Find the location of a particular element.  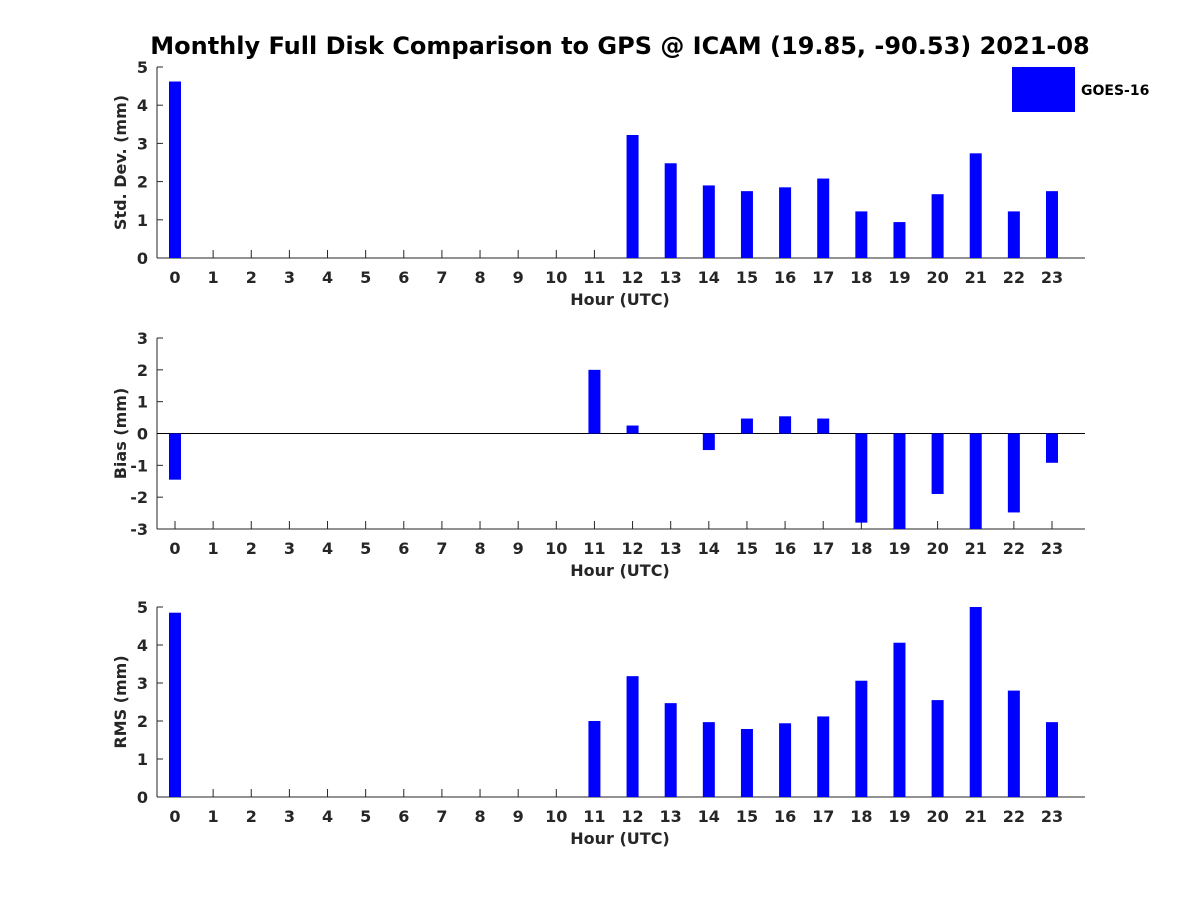

legend: GOES-16 is located at coordinates (1080, 89).